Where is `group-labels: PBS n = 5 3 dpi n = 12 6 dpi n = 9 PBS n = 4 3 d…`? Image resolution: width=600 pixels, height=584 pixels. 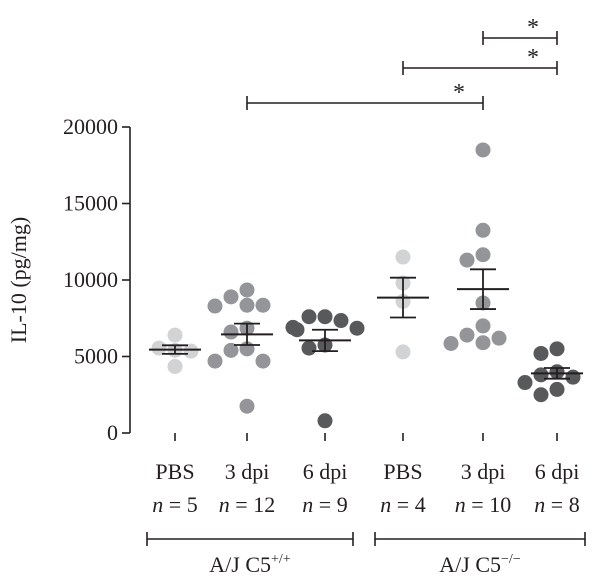 group-labels: PBS n = 5 3 dpi n = 12 6 dpi n = 9 PBS n = 4 3 d… is located at coordinates (365, 488).